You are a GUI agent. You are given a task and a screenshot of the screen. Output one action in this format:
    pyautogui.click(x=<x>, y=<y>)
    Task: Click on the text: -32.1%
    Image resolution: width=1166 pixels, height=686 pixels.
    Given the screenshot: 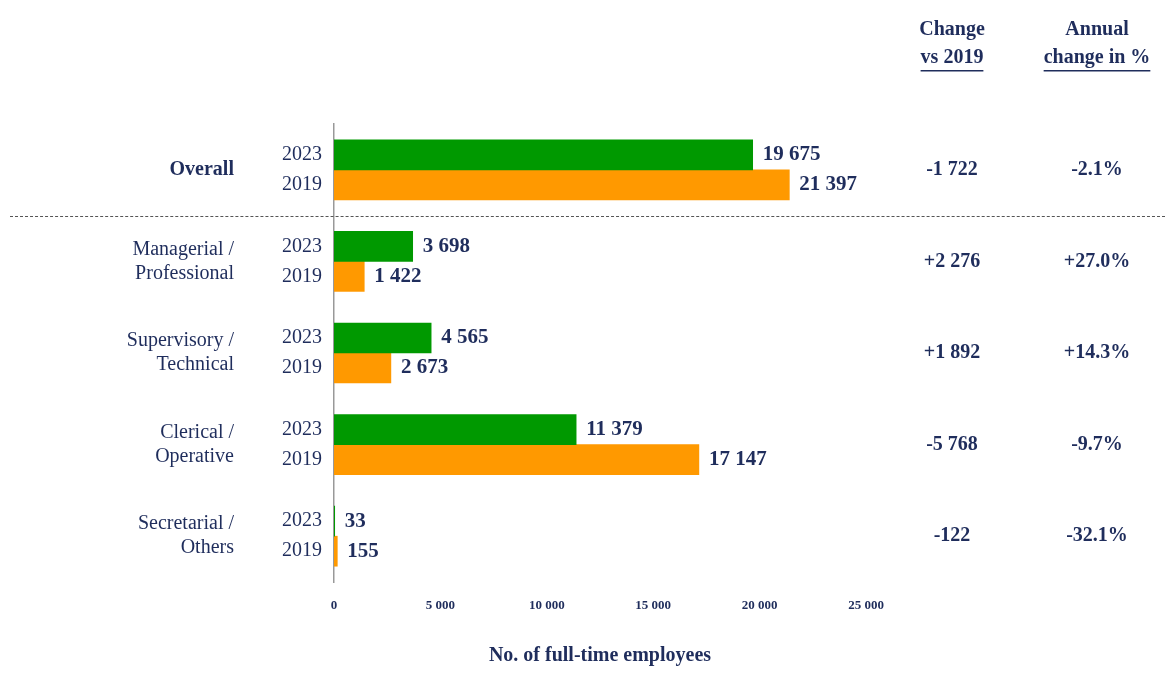 What is the action you would take?
    pyautogui.click(x=1097, y=534)
    